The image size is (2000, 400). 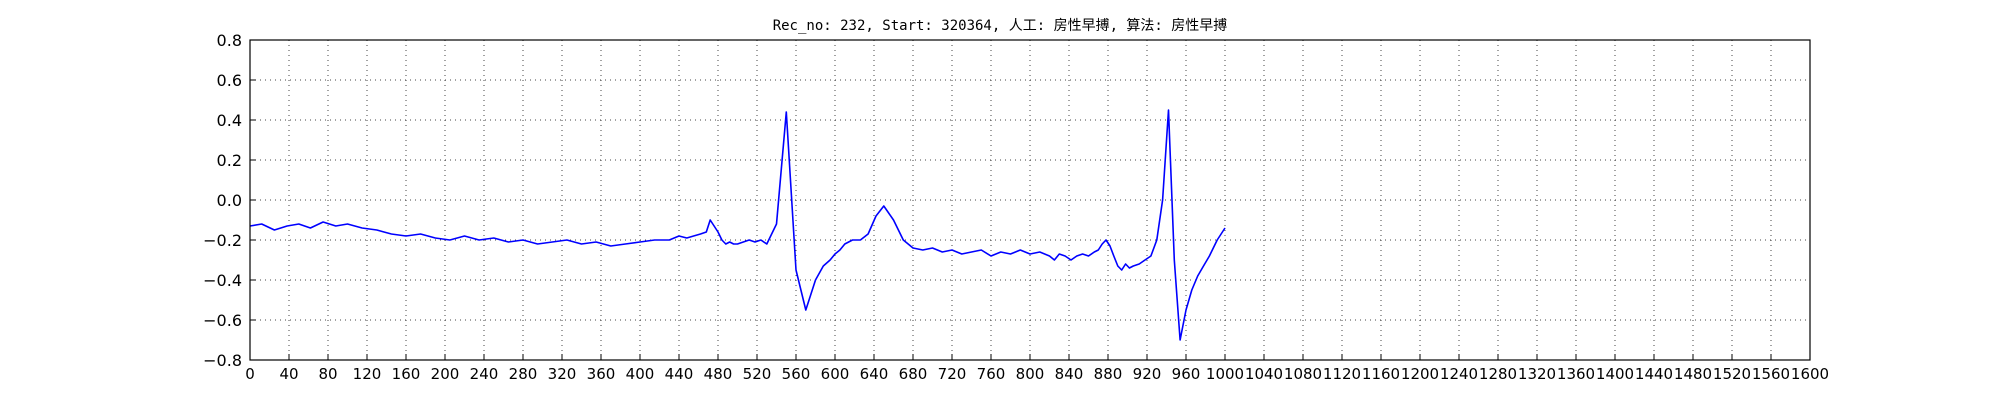 What do you see at coordinates (1108, 374) in the screenshot?
I see `x-tick-label: 880` at bounding box center [1108, 374].